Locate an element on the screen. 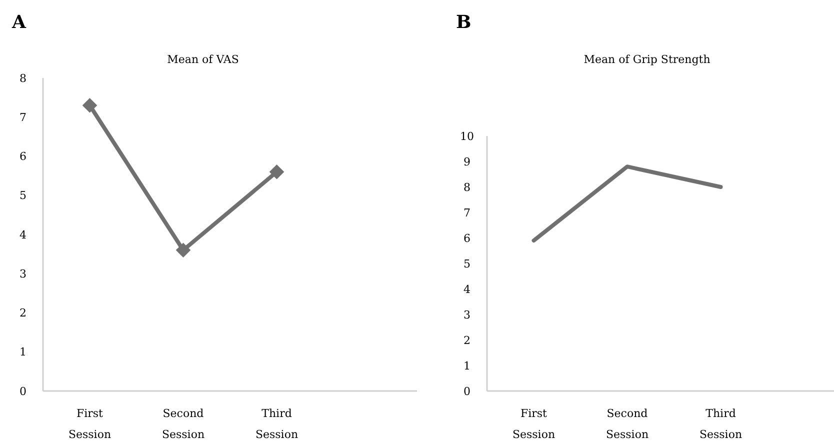  chart-title: Mean of Grip Strength is located at coordinates (647, 59).